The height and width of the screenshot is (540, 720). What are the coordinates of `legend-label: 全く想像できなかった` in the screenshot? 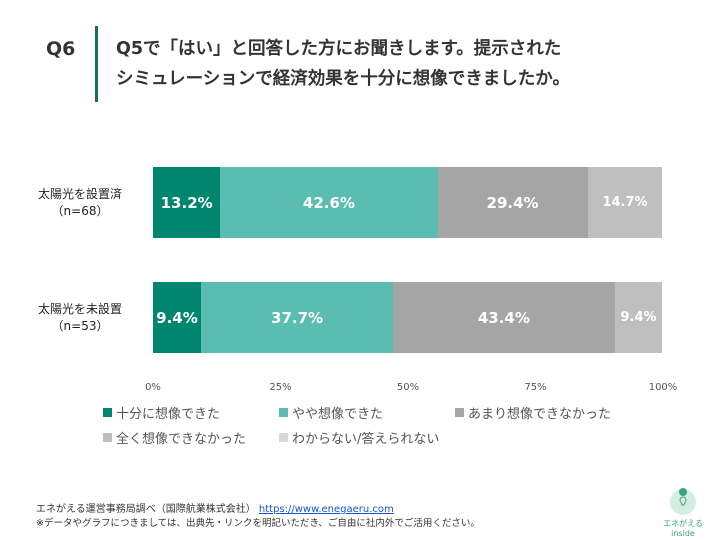 It's located at (181, 439).